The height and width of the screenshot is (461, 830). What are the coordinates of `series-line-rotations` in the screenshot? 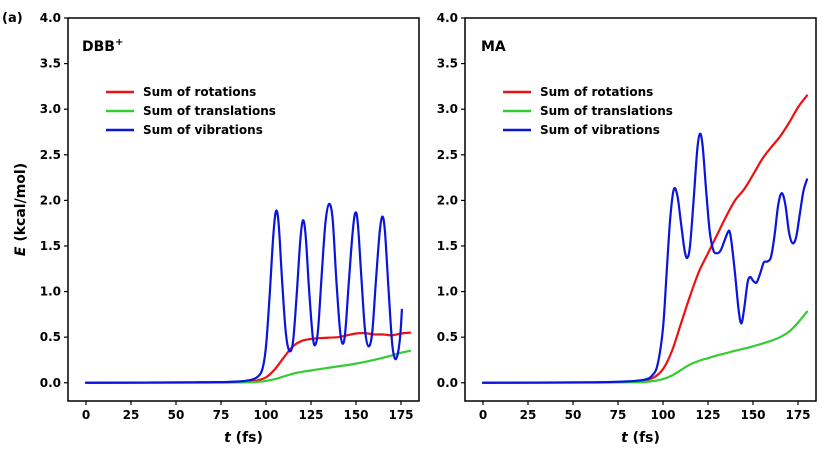 It's located at (248, 357).